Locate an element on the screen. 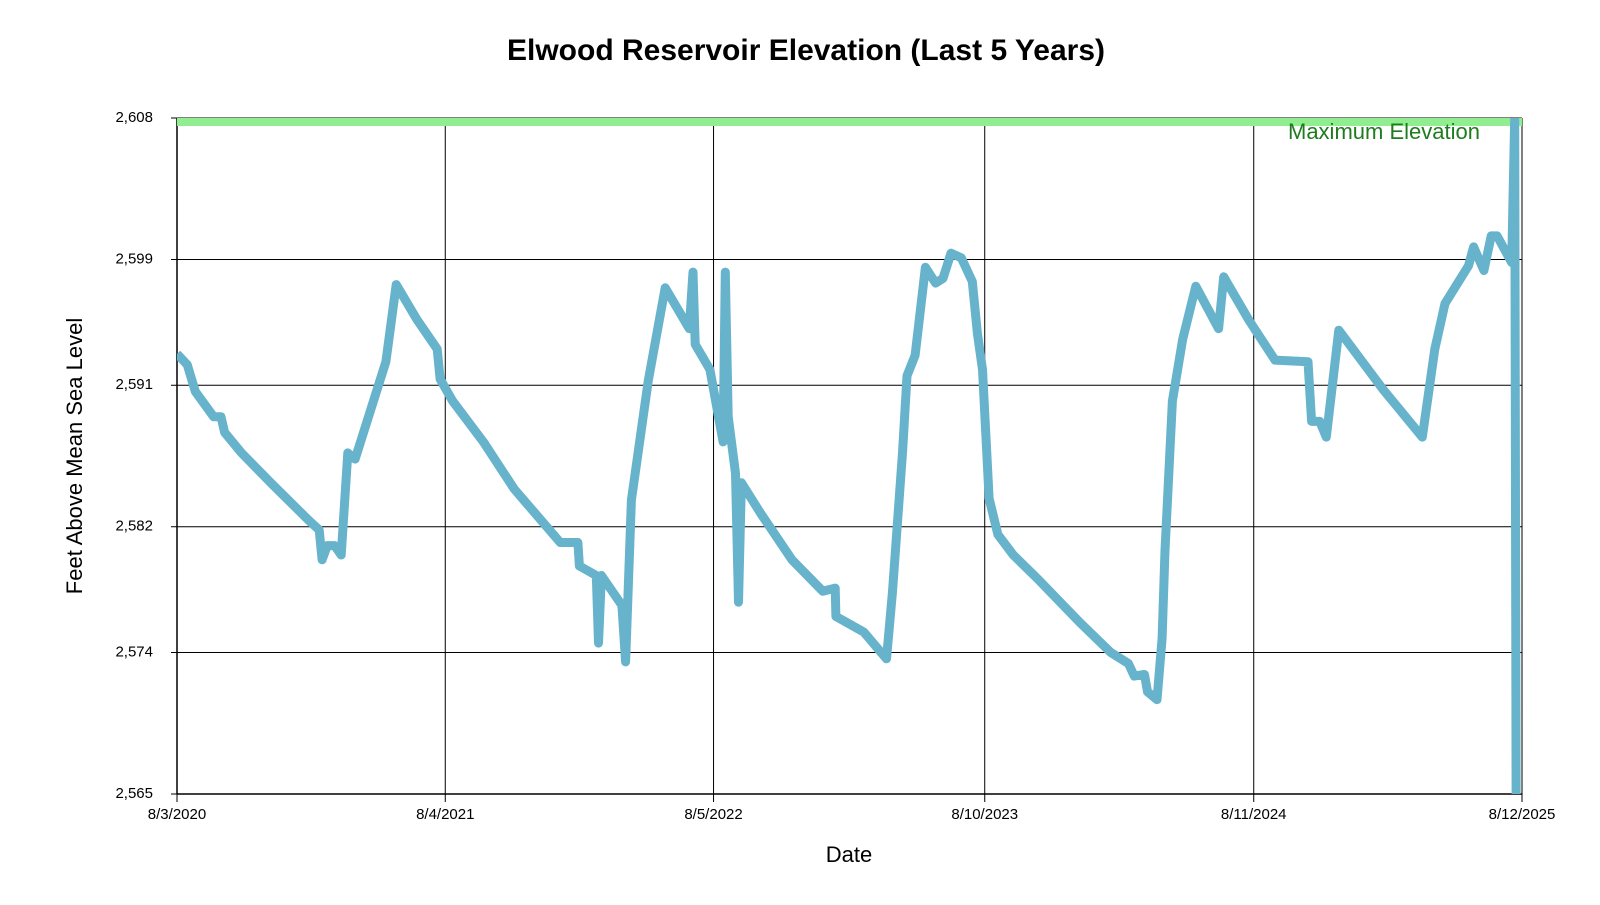 This screenshot has width=1600, height=905. y-axis-label: Feet Above Mean Sea Level is located at coordinates (74, 456).